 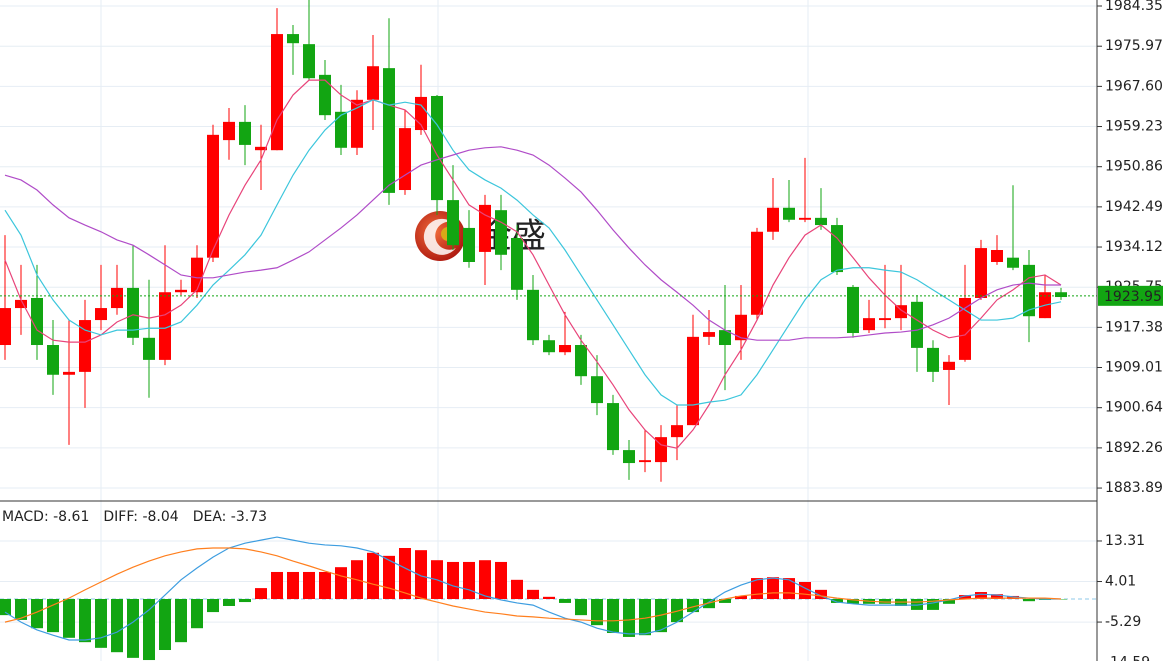 What do you see at coordinates (1134, 167) in the screenshot?
I see `y-tick-label: 1950.86` at bounding box center [1134, 167].